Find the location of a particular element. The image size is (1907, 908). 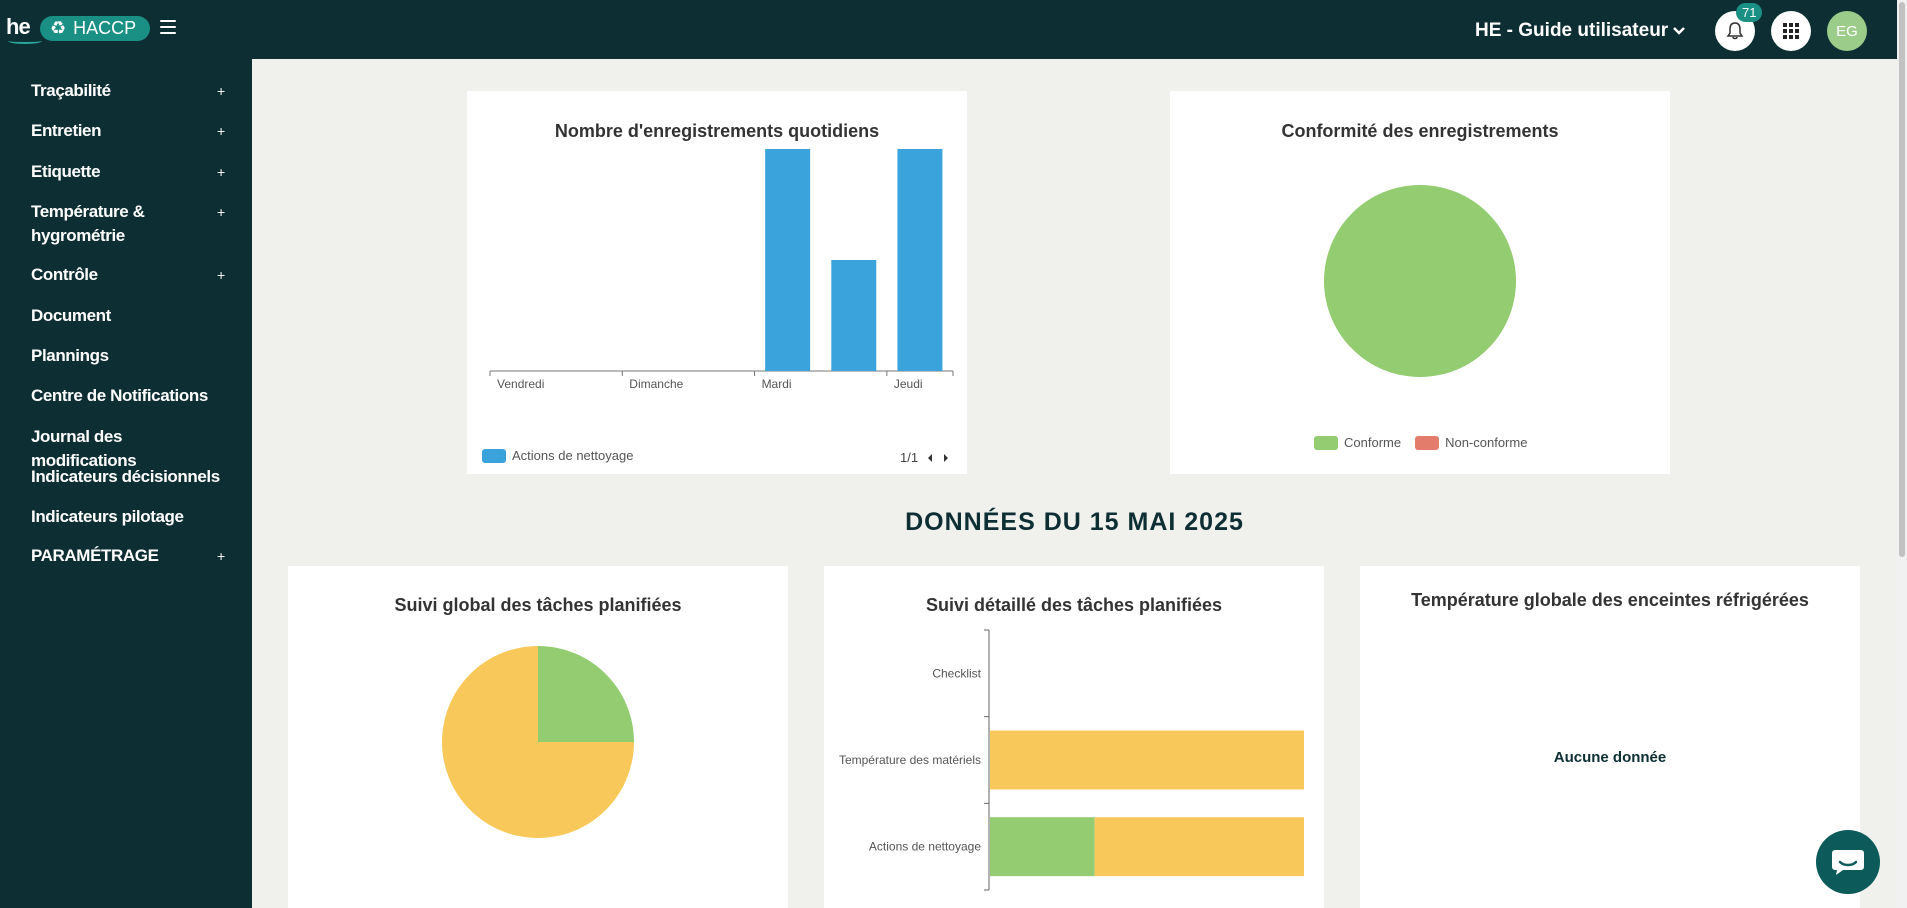

conformity-title: Conformité des enregistrements is located at coordinates (1420, 131).